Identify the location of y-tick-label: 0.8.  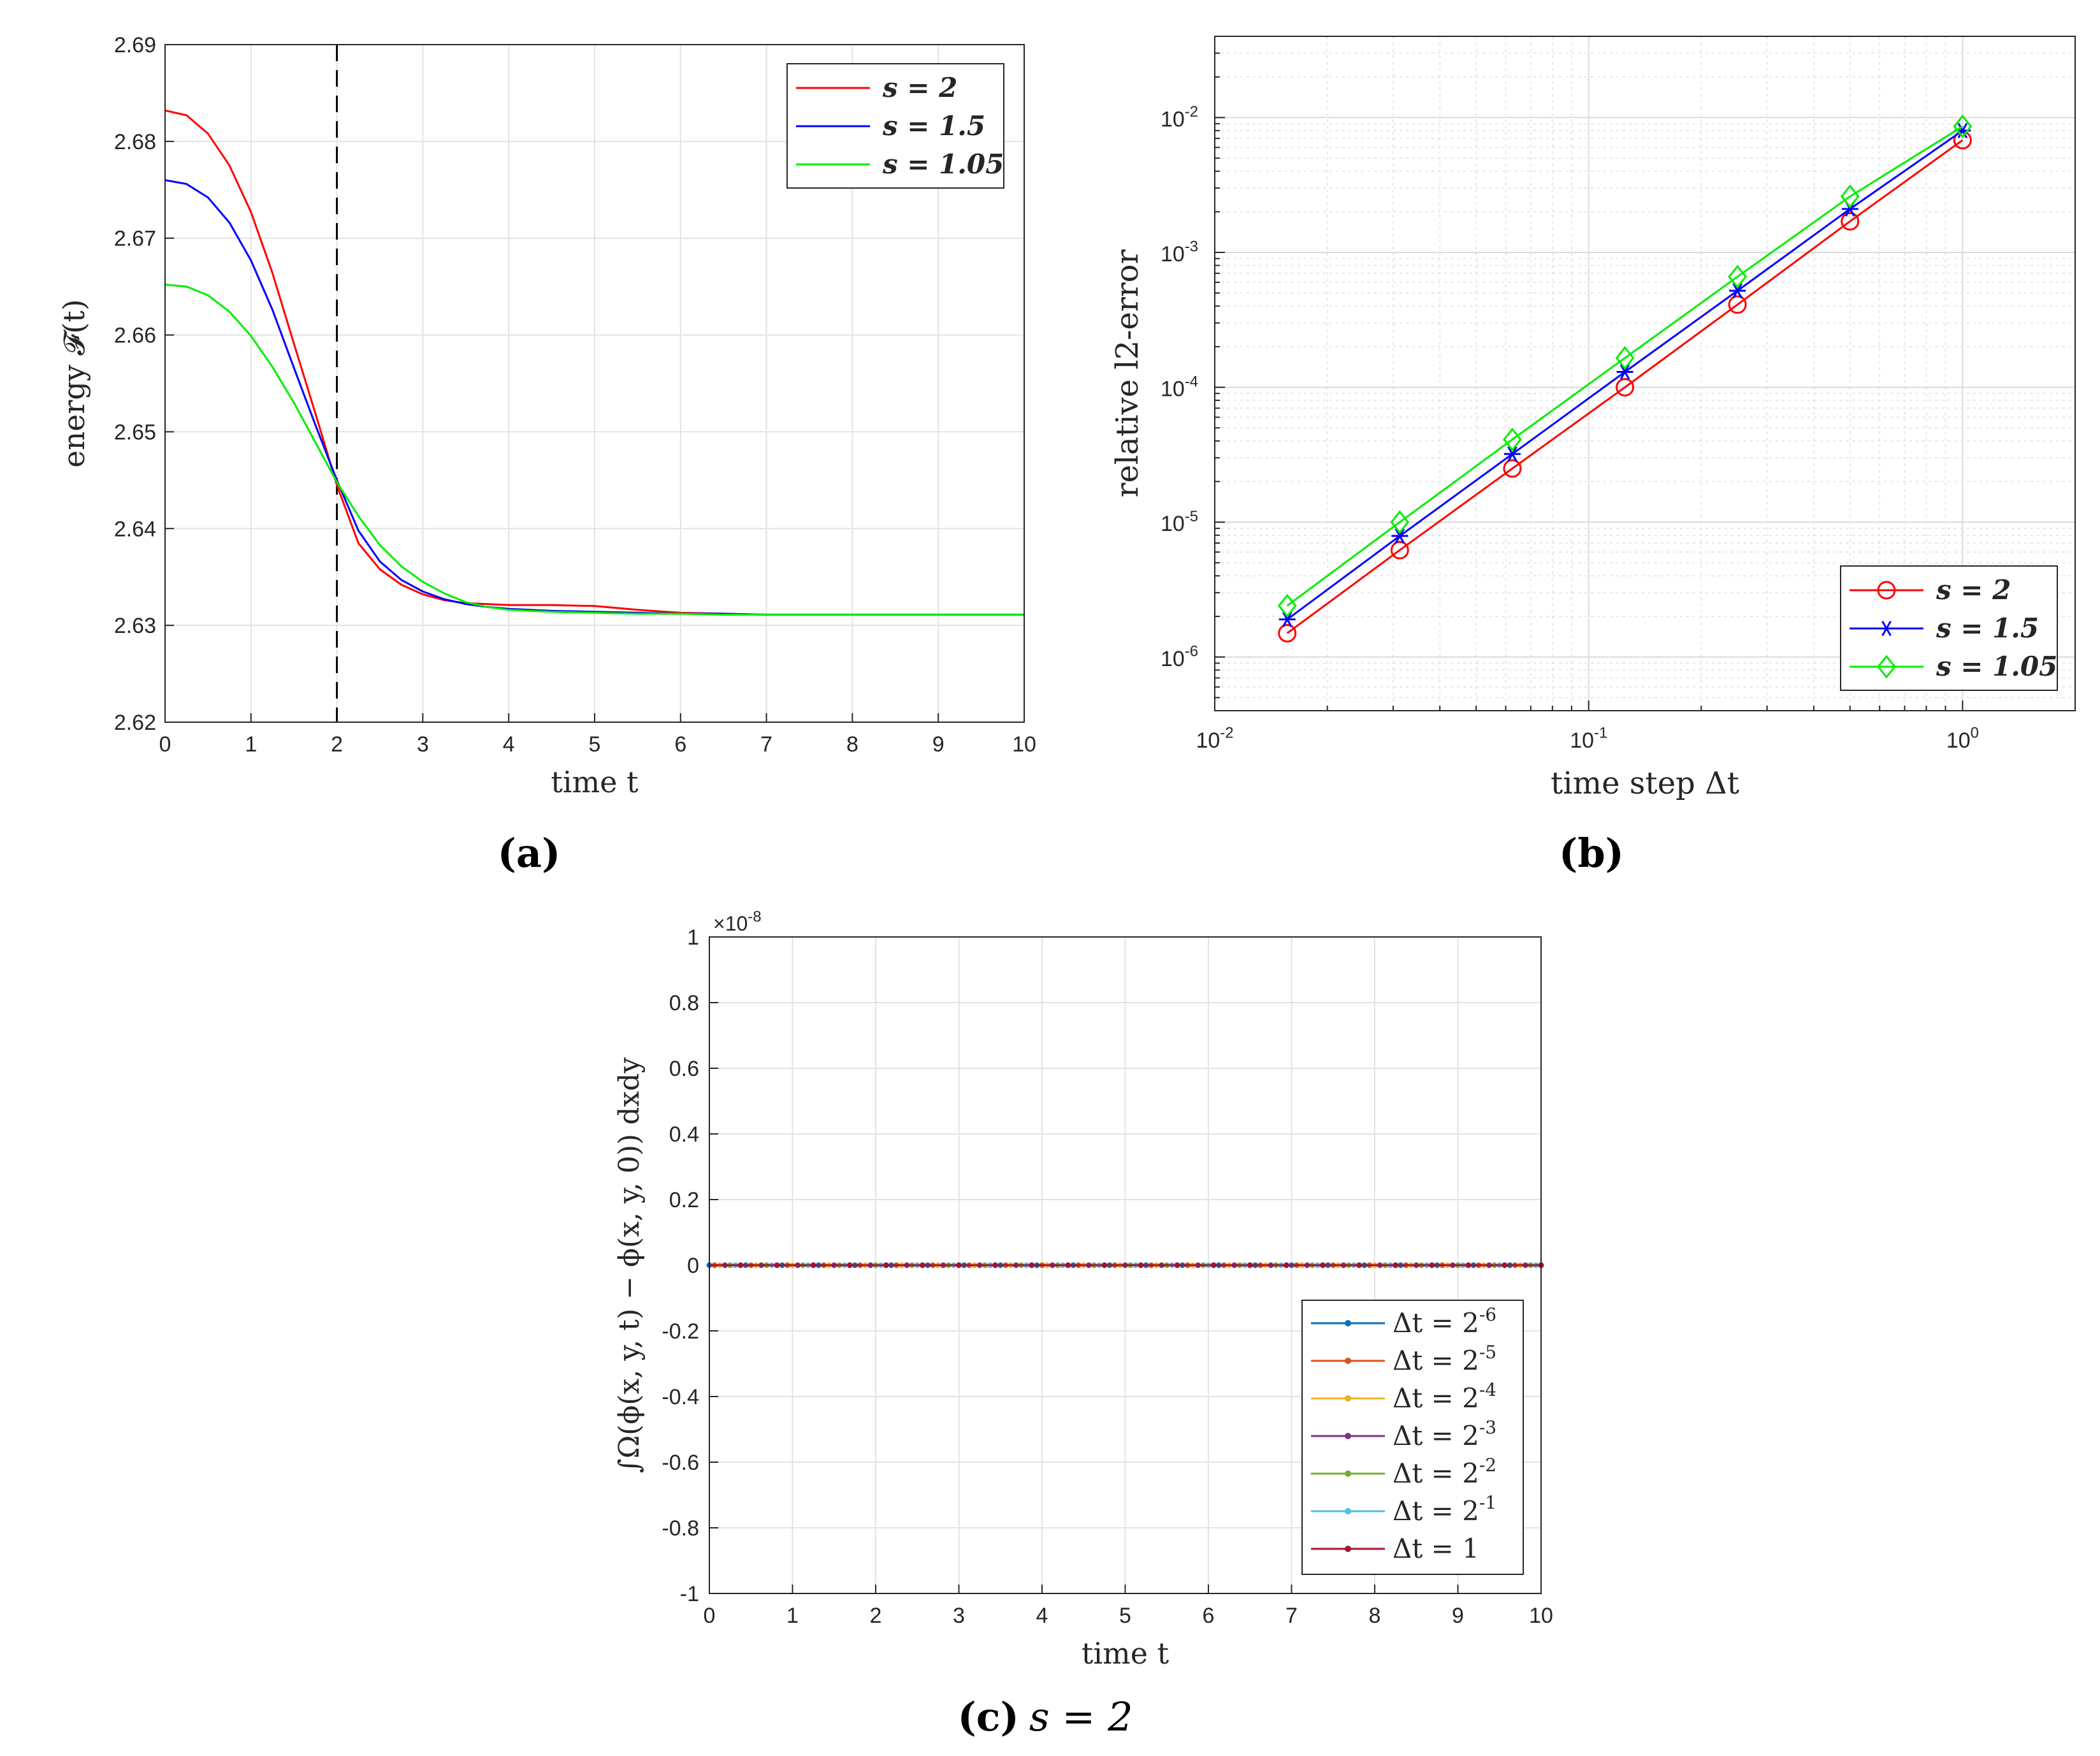
(684, 1003).